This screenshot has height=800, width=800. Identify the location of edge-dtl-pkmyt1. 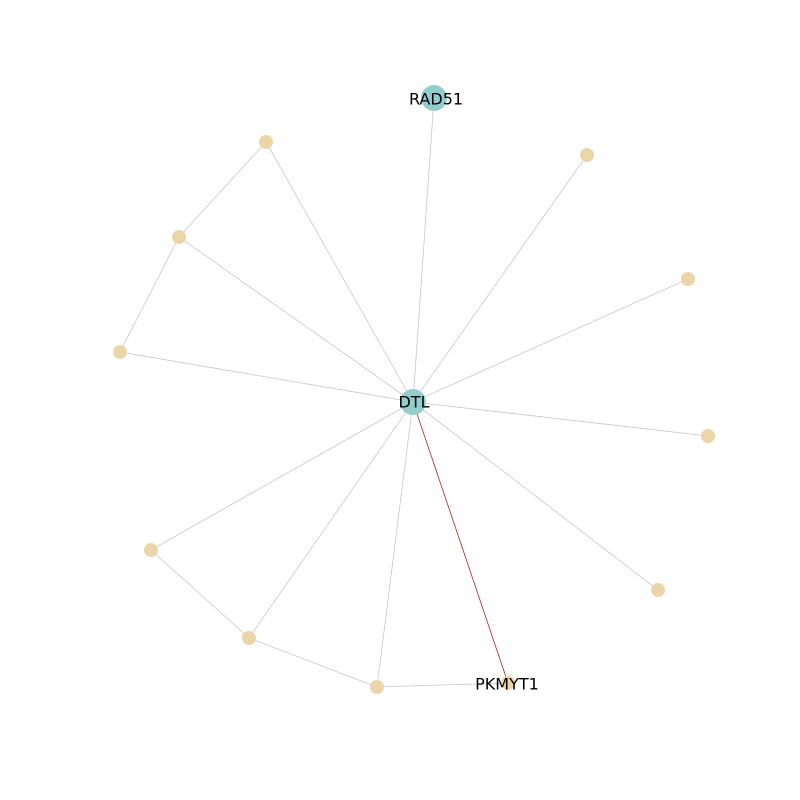
(460, 542).